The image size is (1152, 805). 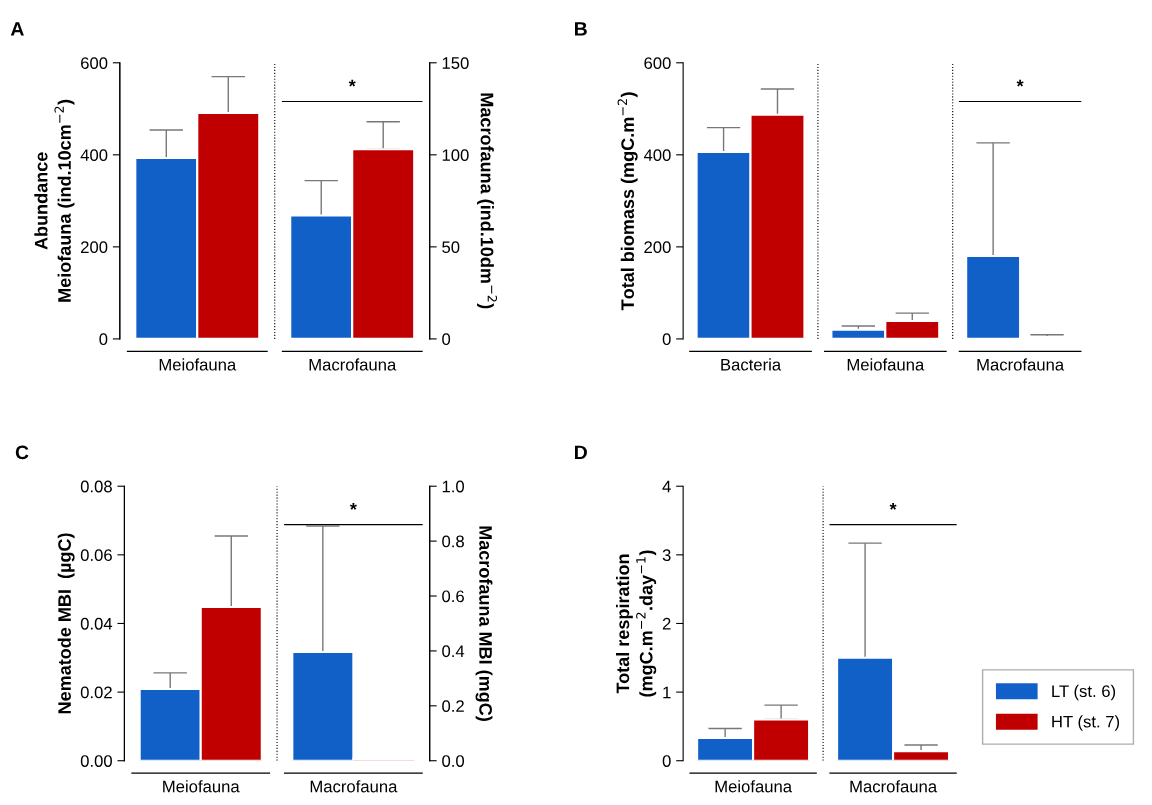 I want to click on y2-tick-label: 100, so click(x=455, y=155).